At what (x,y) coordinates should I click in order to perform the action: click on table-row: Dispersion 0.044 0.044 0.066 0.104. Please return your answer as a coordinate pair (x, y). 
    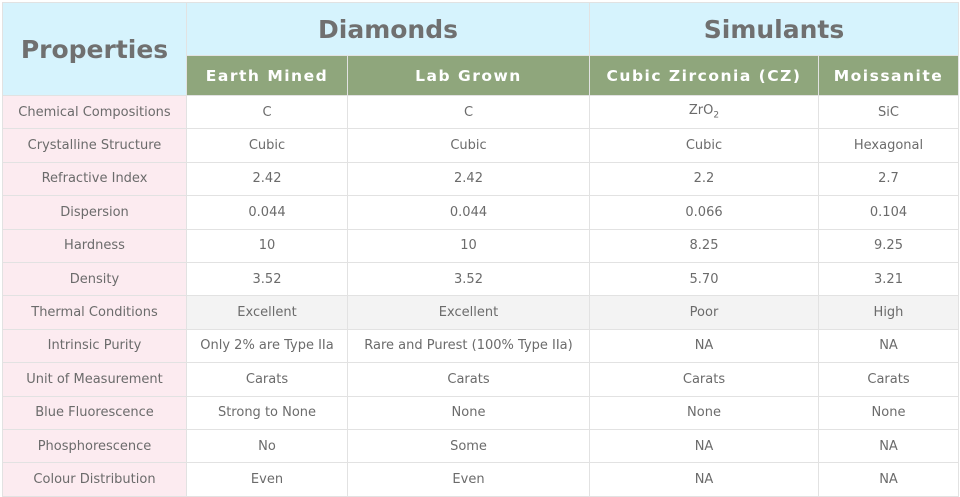
    Looking at the image, I should click on (480, 212).